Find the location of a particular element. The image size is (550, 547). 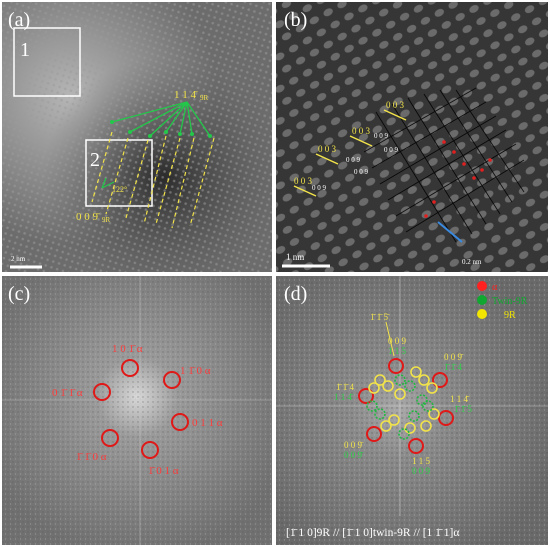

panel-label-b: (b) is located at coordinates (295, 20).